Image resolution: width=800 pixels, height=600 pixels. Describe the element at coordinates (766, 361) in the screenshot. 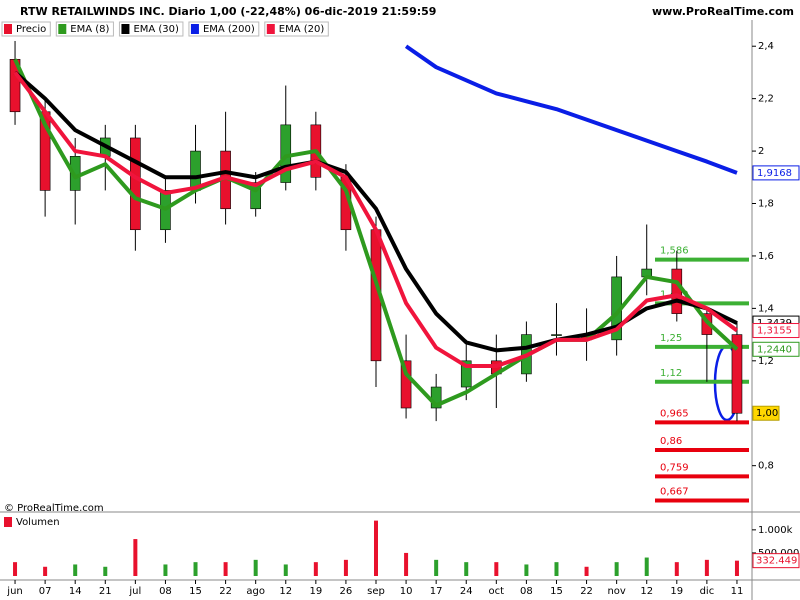

I see `y-tick-label: 1,2` at that location.